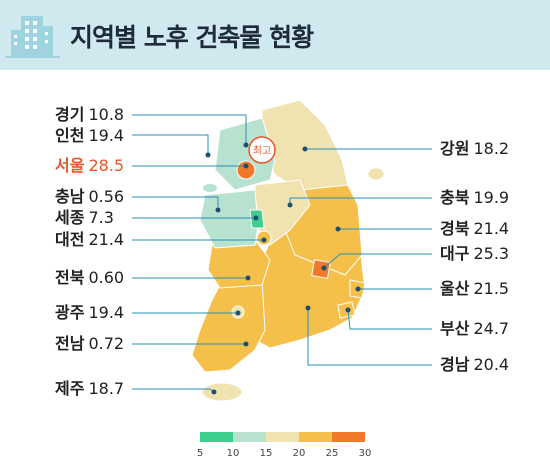 Image resolution: width=550 pixels, height=476 pixels. I want to click on highlight-badge-text: 최고, so click(262, 151).